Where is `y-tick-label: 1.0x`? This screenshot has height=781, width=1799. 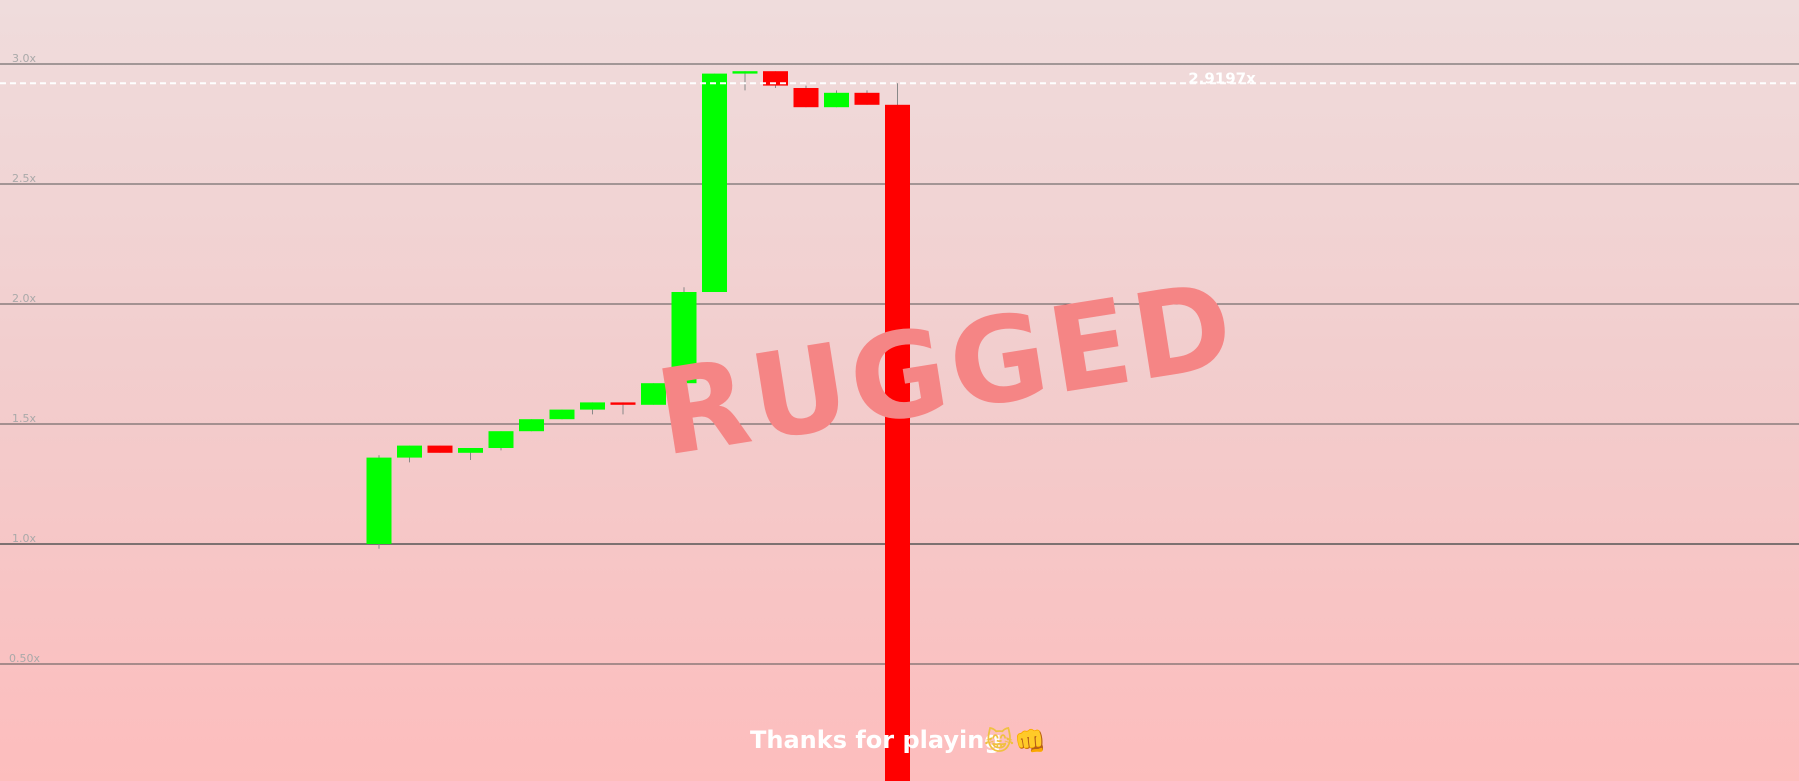
y-tick-label: 1.0x is located at coordinates (24, 538).